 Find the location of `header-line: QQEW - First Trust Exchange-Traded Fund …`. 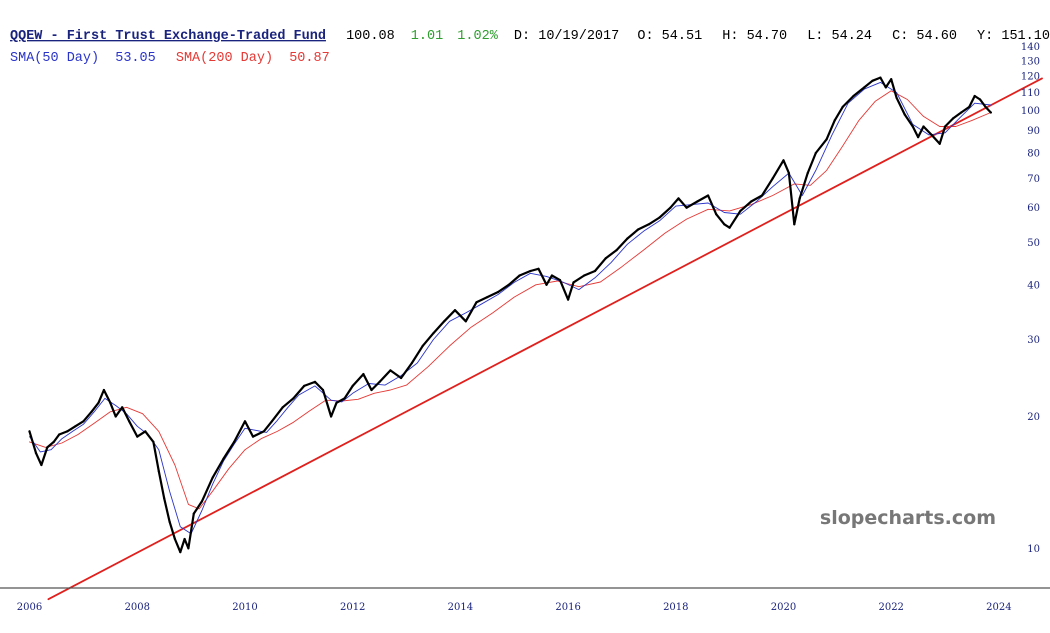

header-line: QQEW - First Trust Exchange-Traded Fund … is located at coordinates (530, 36).